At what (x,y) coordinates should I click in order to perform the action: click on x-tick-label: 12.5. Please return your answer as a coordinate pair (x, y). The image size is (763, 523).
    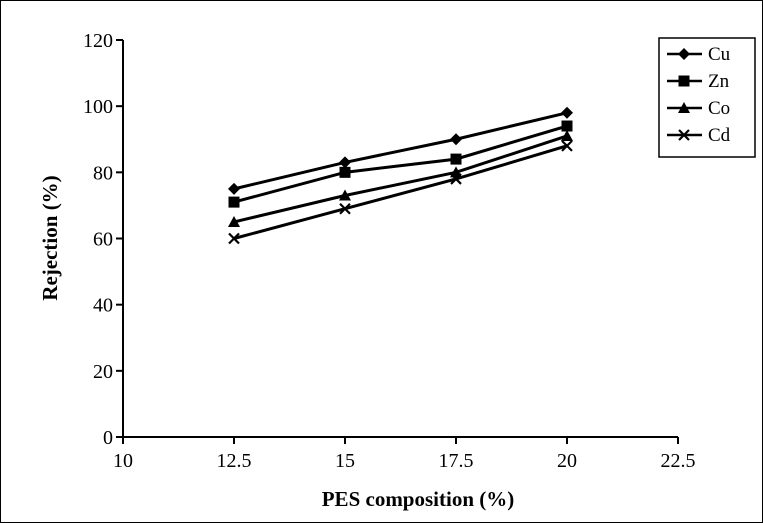
    Looking at the image, I should click on (234, 461).